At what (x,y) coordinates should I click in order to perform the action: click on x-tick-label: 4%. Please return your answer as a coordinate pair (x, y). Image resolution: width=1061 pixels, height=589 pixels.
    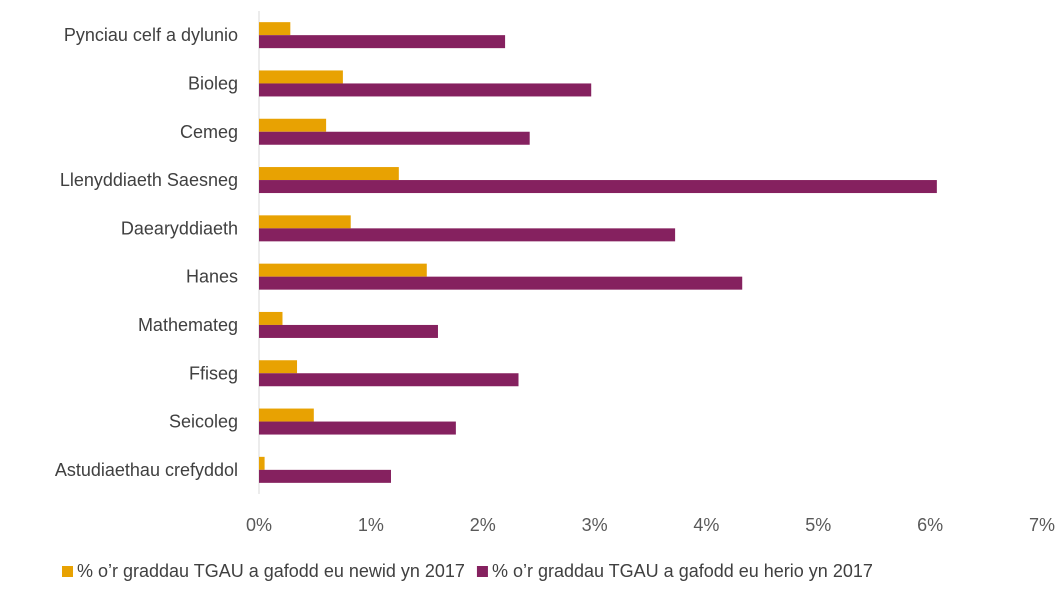
    Looking at the image, I should click on (706, 525).